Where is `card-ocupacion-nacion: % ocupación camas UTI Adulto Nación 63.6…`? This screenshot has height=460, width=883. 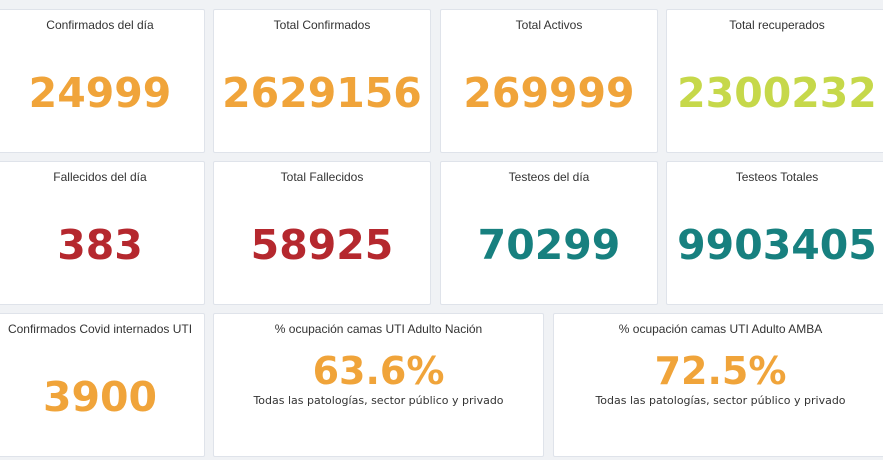
card-ocupacion-nacion: % ocupación camas UTI Adulto Nación 63.6… is located at coordinates (378, 385).